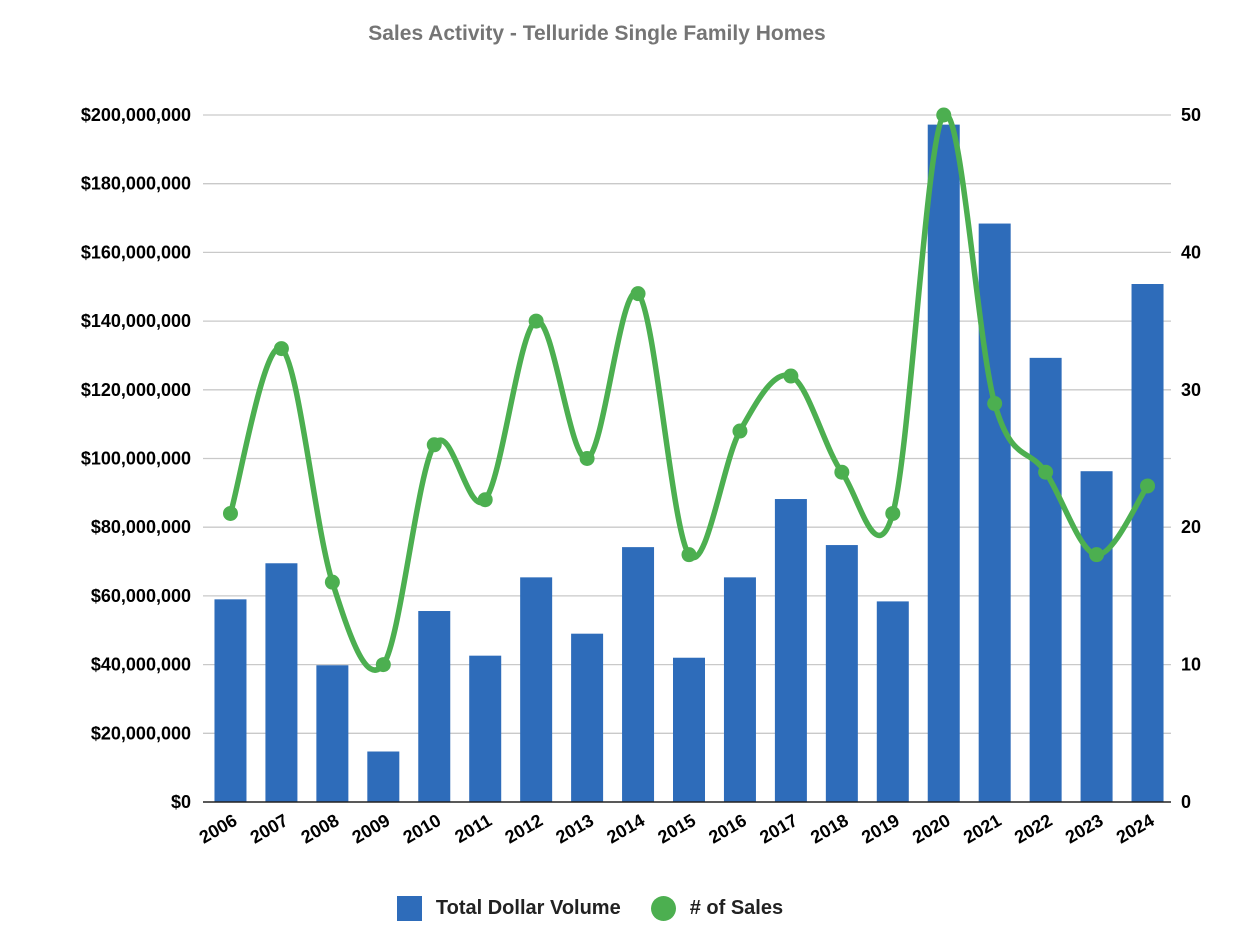  I want to click on y-left-tick-label: $200,000,000, so click(136, 115).